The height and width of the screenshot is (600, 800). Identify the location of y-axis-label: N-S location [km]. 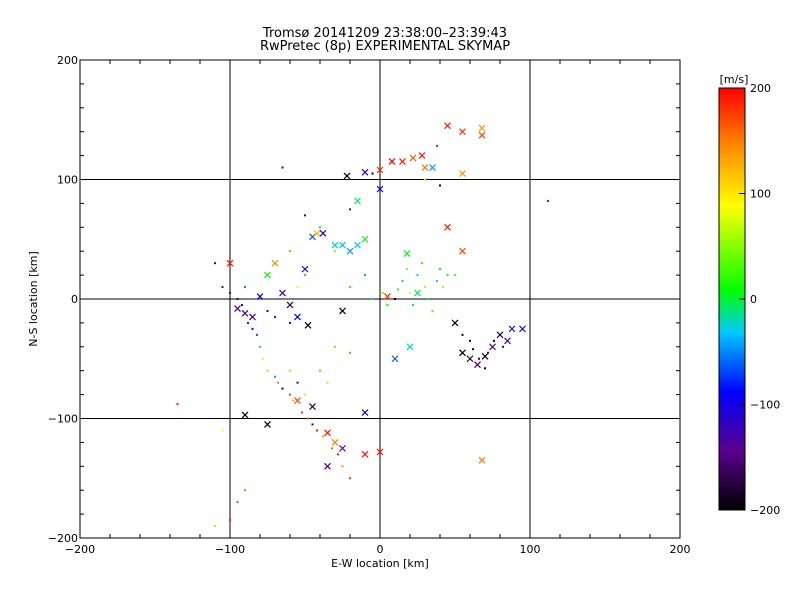
(33, 299).